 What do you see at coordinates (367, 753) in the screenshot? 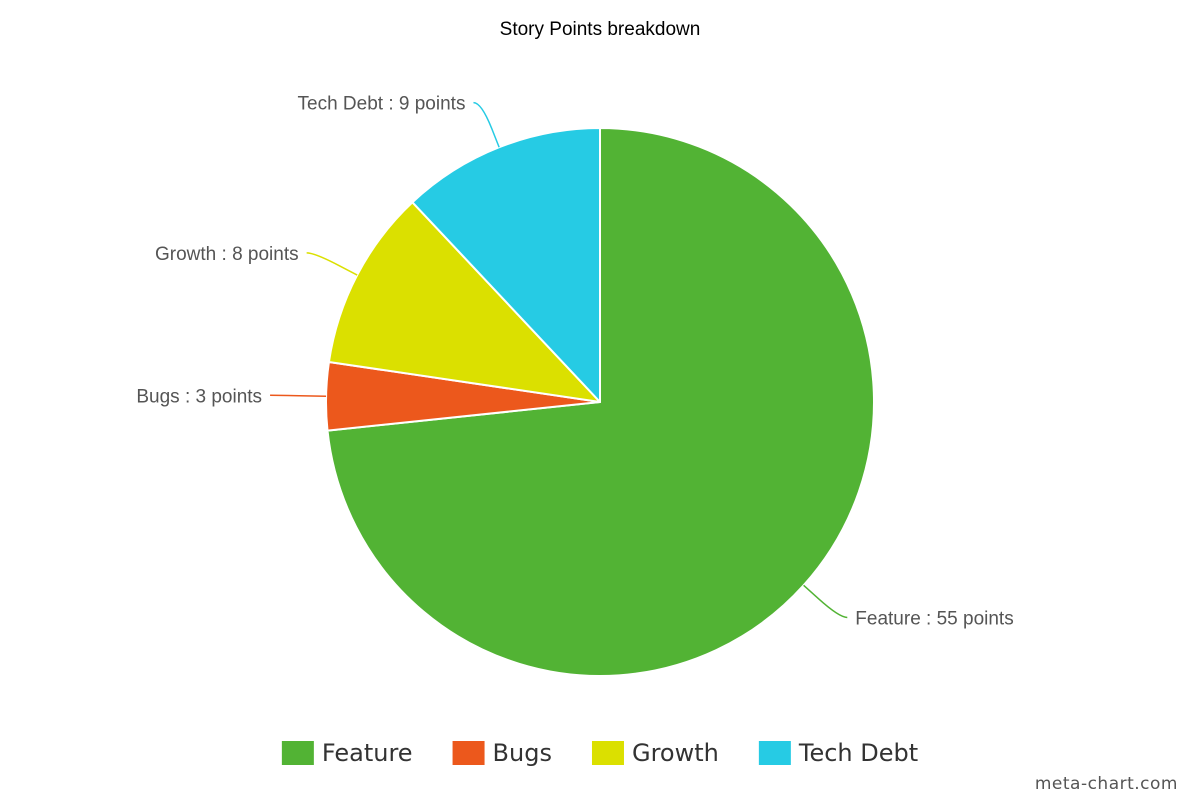
I see `legend-label-feature: Feature` at bounding box center [367, 753].